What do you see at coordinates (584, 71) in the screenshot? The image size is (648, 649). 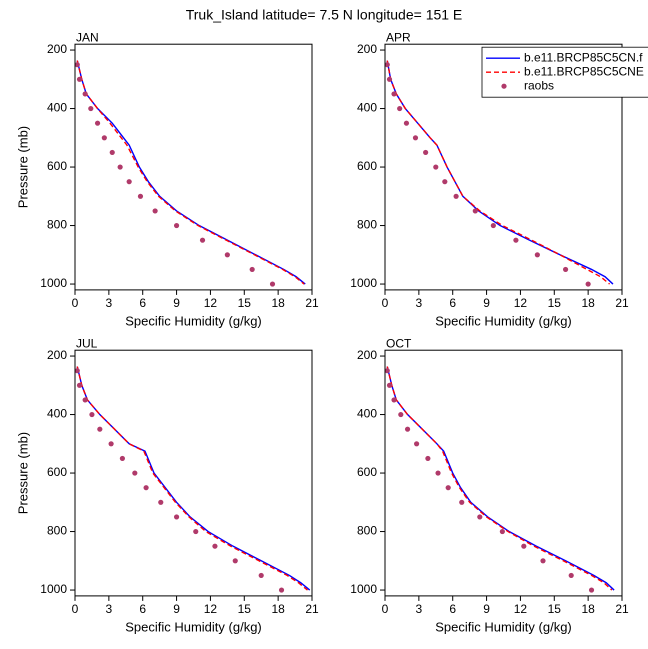 I see `legend-label: b.e11.BRCP85C5CNE` at bounding box center [584, 71].